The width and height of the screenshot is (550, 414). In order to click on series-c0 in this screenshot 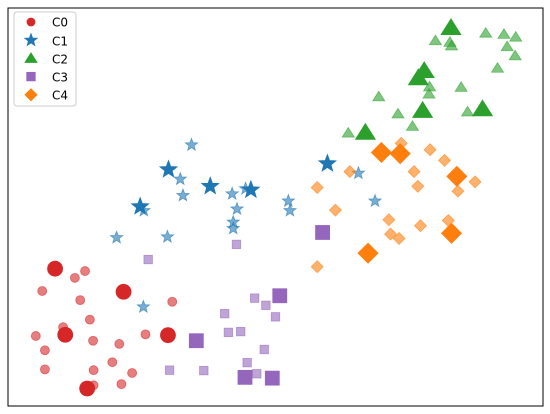, I will do `click(104, 328)`.